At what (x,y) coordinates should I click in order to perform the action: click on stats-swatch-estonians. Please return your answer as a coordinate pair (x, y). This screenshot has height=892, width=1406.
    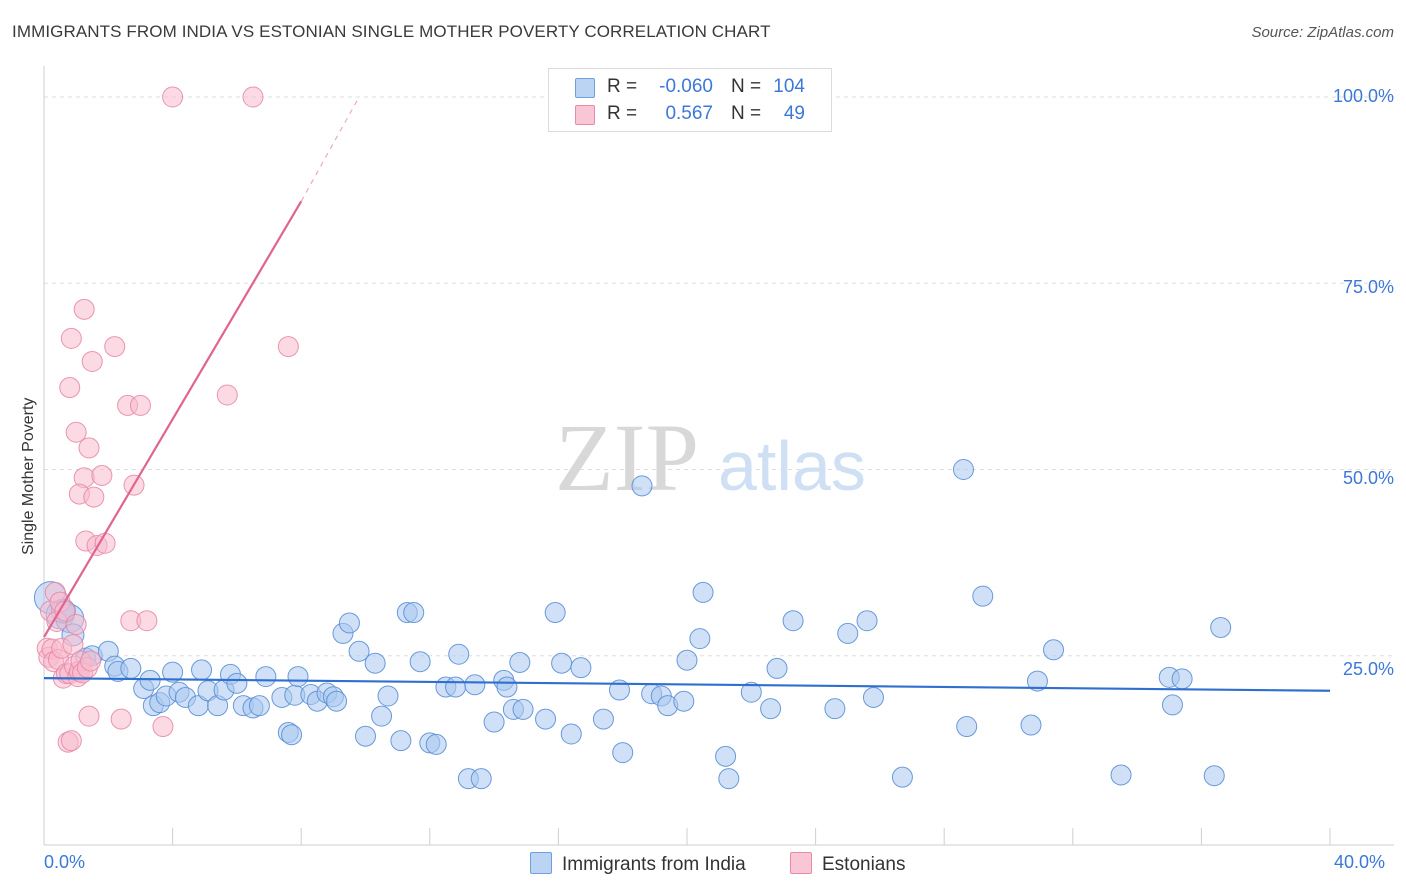
    Looking at the image, I should click on (585, 115).